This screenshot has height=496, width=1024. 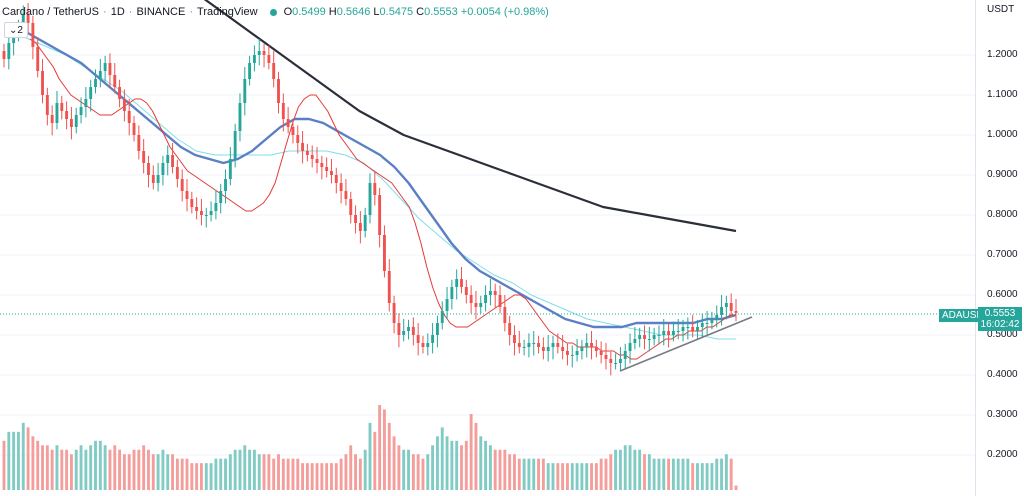 I want to click on ascending-trendline, so click(x=686, y=344).